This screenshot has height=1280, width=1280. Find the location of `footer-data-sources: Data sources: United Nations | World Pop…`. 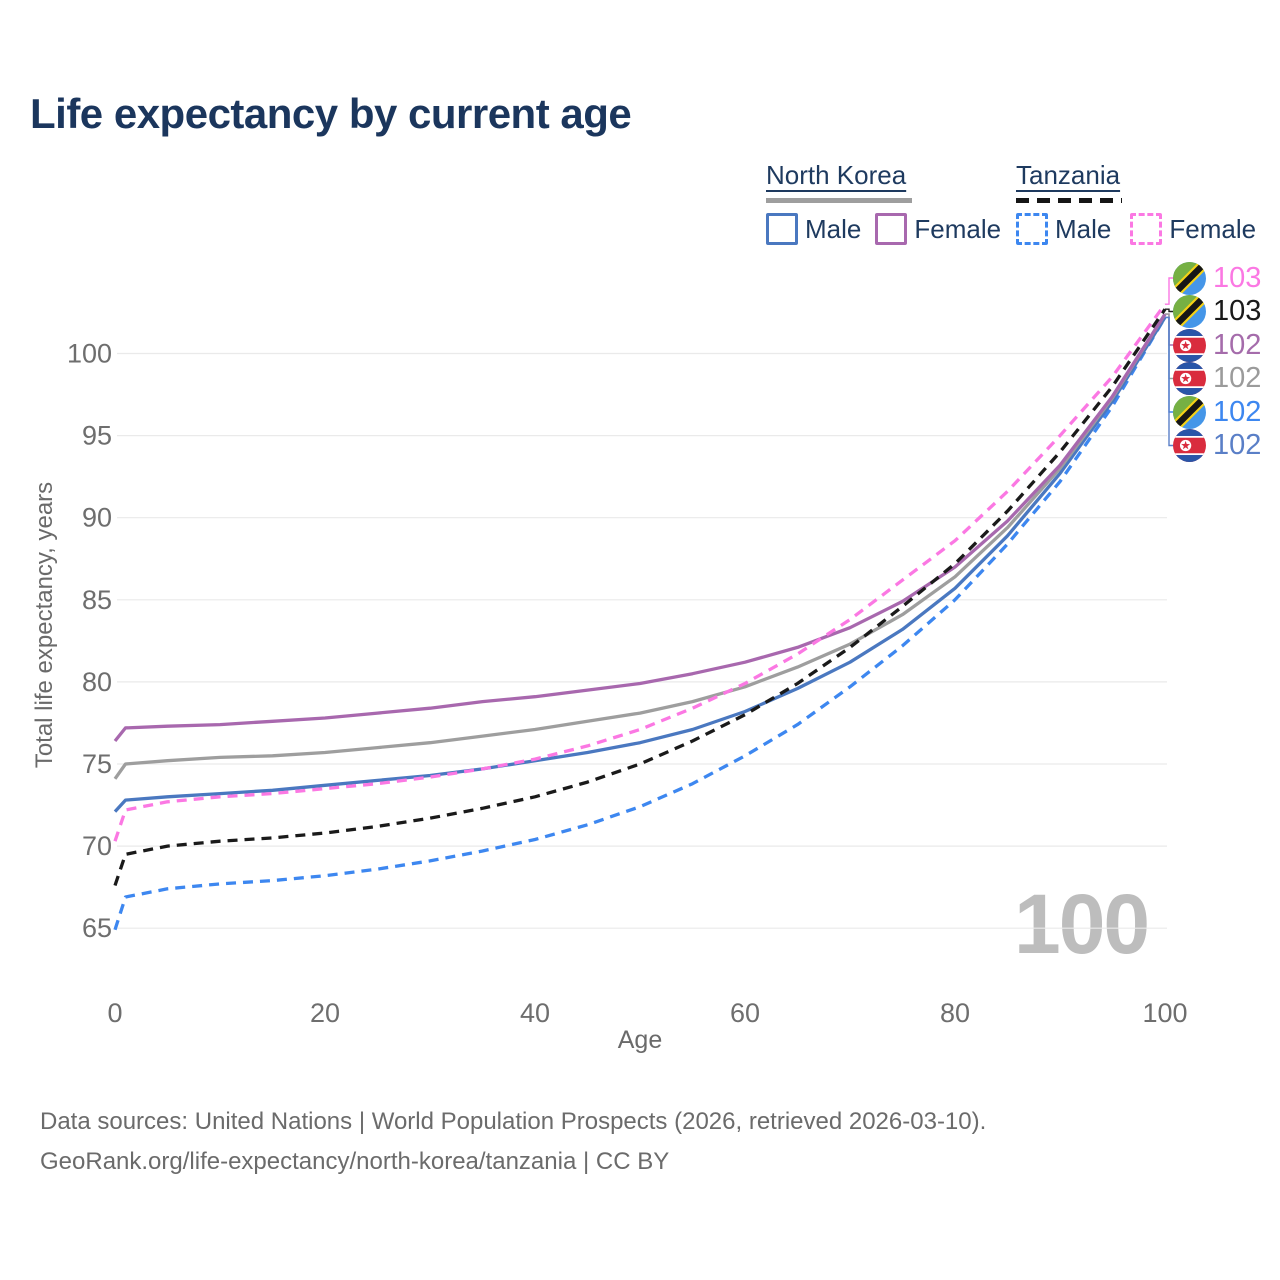

footer-data-sources: Data sources: United Nations | World Pop… is located at coordinates (513, 1121).